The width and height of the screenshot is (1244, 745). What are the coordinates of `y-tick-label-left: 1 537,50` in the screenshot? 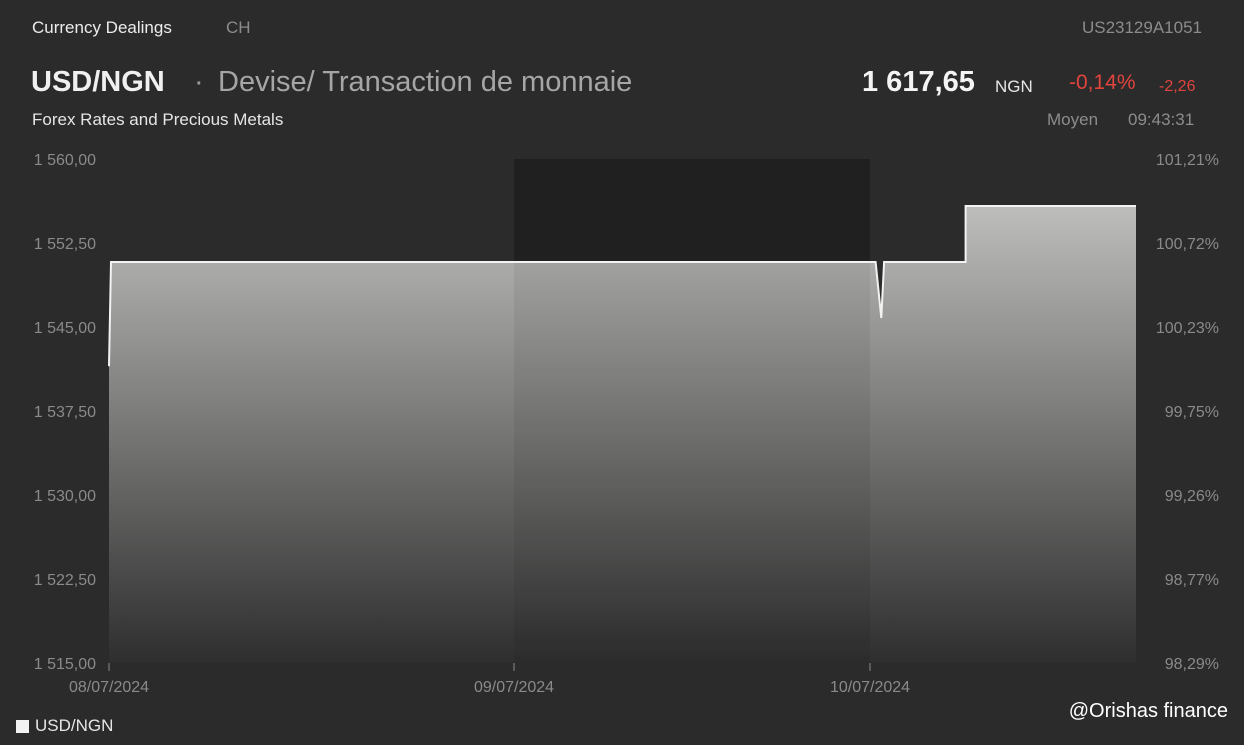 It's located at (65, 412).